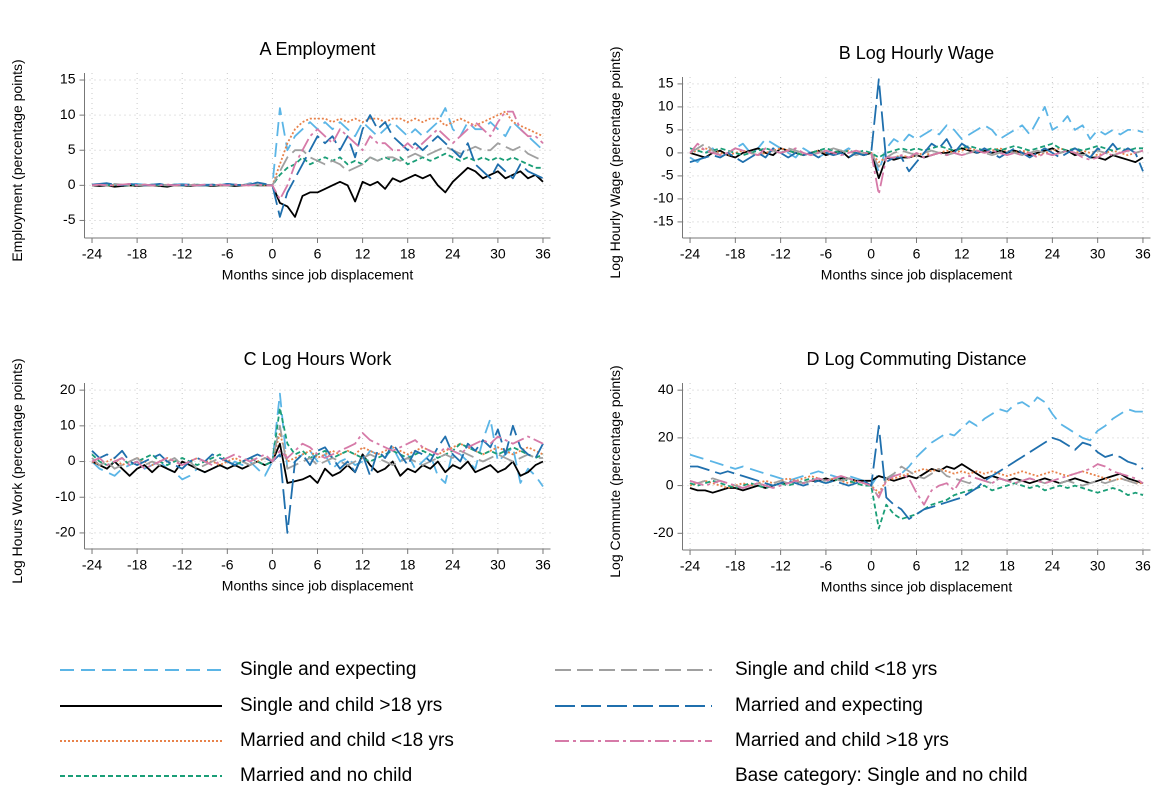 Image resolution: width=1165 pixels, height=791 pixels. What do you see at coordinates (881, 775) in the screenshot?
I see `legend-note: Base category: Single and no child` at bounding box center [881, 775].